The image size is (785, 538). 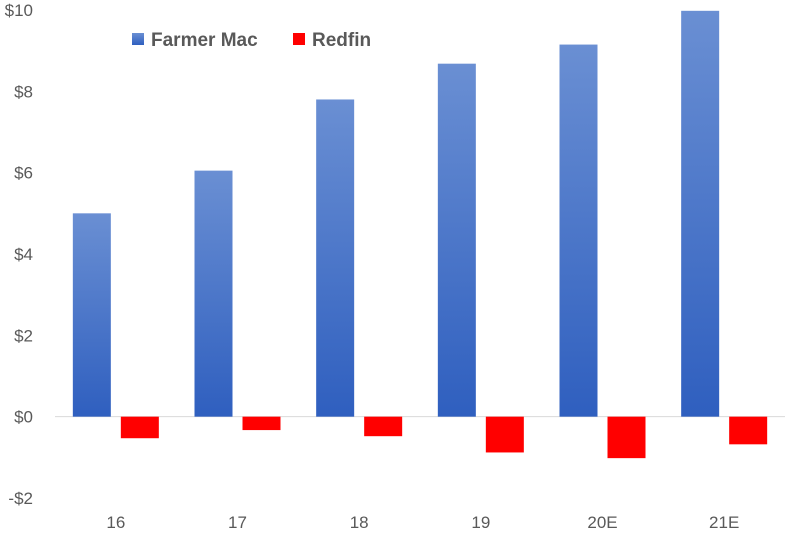 What do you see at coordinates (23, 173) in the screenshot?
I see `y-tick-label: $6` at bounding box center [23, 173].